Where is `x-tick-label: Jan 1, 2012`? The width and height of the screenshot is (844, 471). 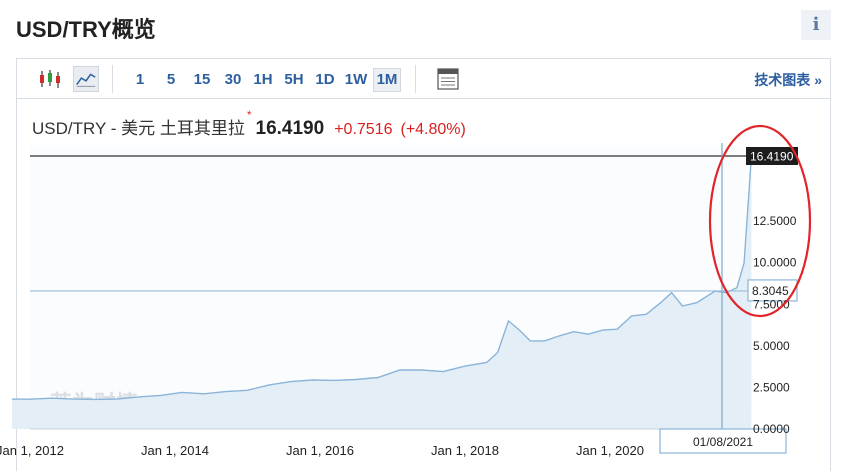 x-tick-label: Jan 1, 2012 is located at coordinates (32, 450).